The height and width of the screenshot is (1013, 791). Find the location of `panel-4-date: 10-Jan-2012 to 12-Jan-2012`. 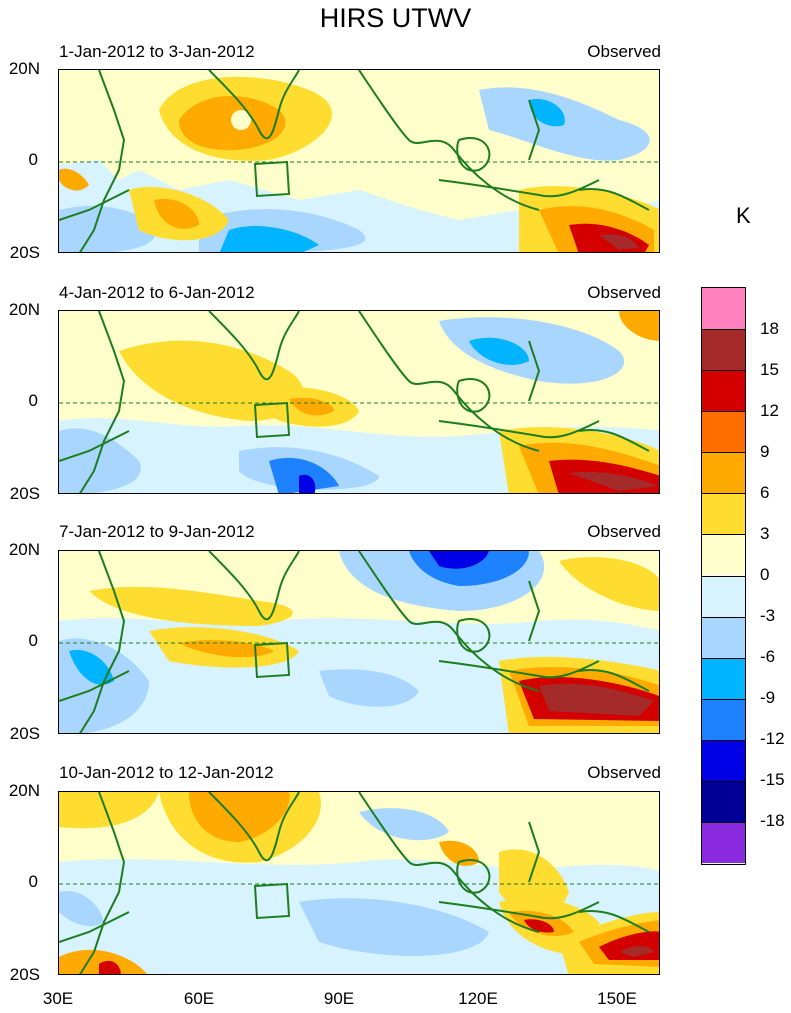

panel-4-date: 10-Jan-2012 to 12-Jan-2012 is located at coordinates (166, 772).